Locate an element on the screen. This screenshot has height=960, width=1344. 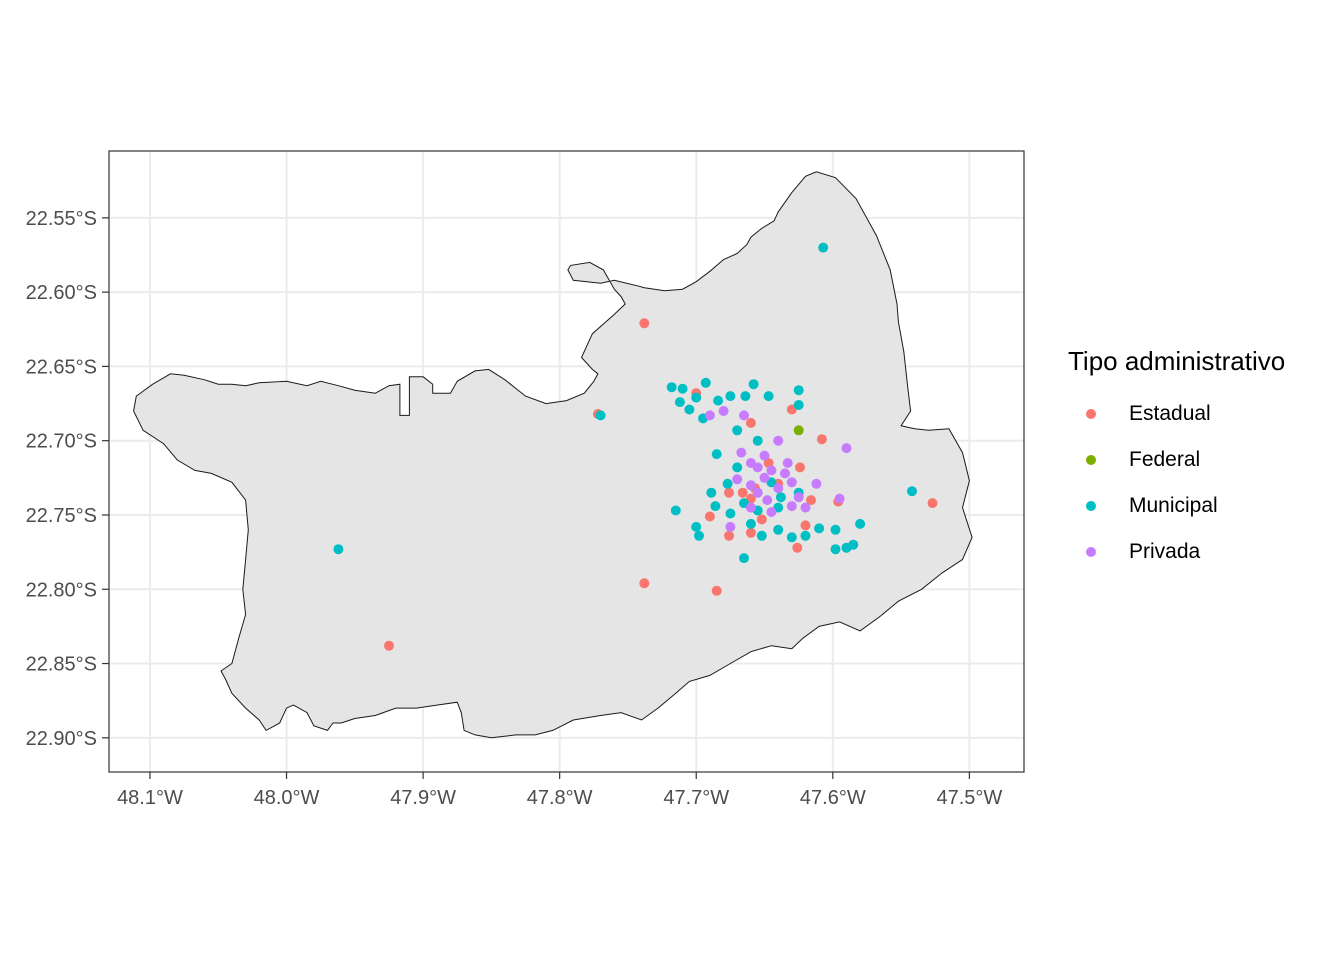
legend-key-estadual is located at coordinates (1091, 414).